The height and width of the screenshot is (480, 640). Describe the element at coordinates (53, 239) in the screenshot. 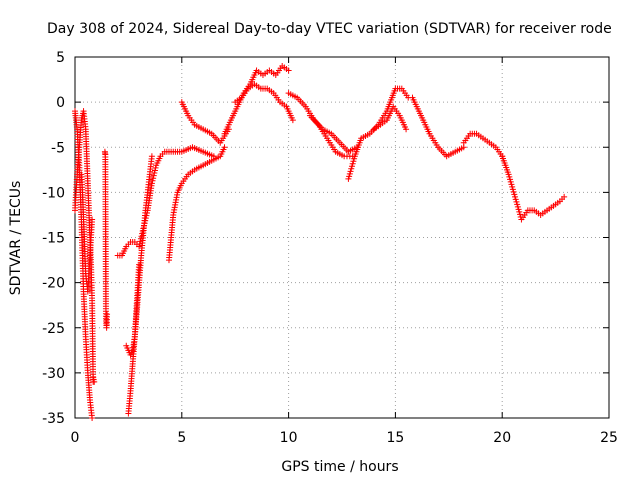

I see `y-tick-label: -15` at that location.